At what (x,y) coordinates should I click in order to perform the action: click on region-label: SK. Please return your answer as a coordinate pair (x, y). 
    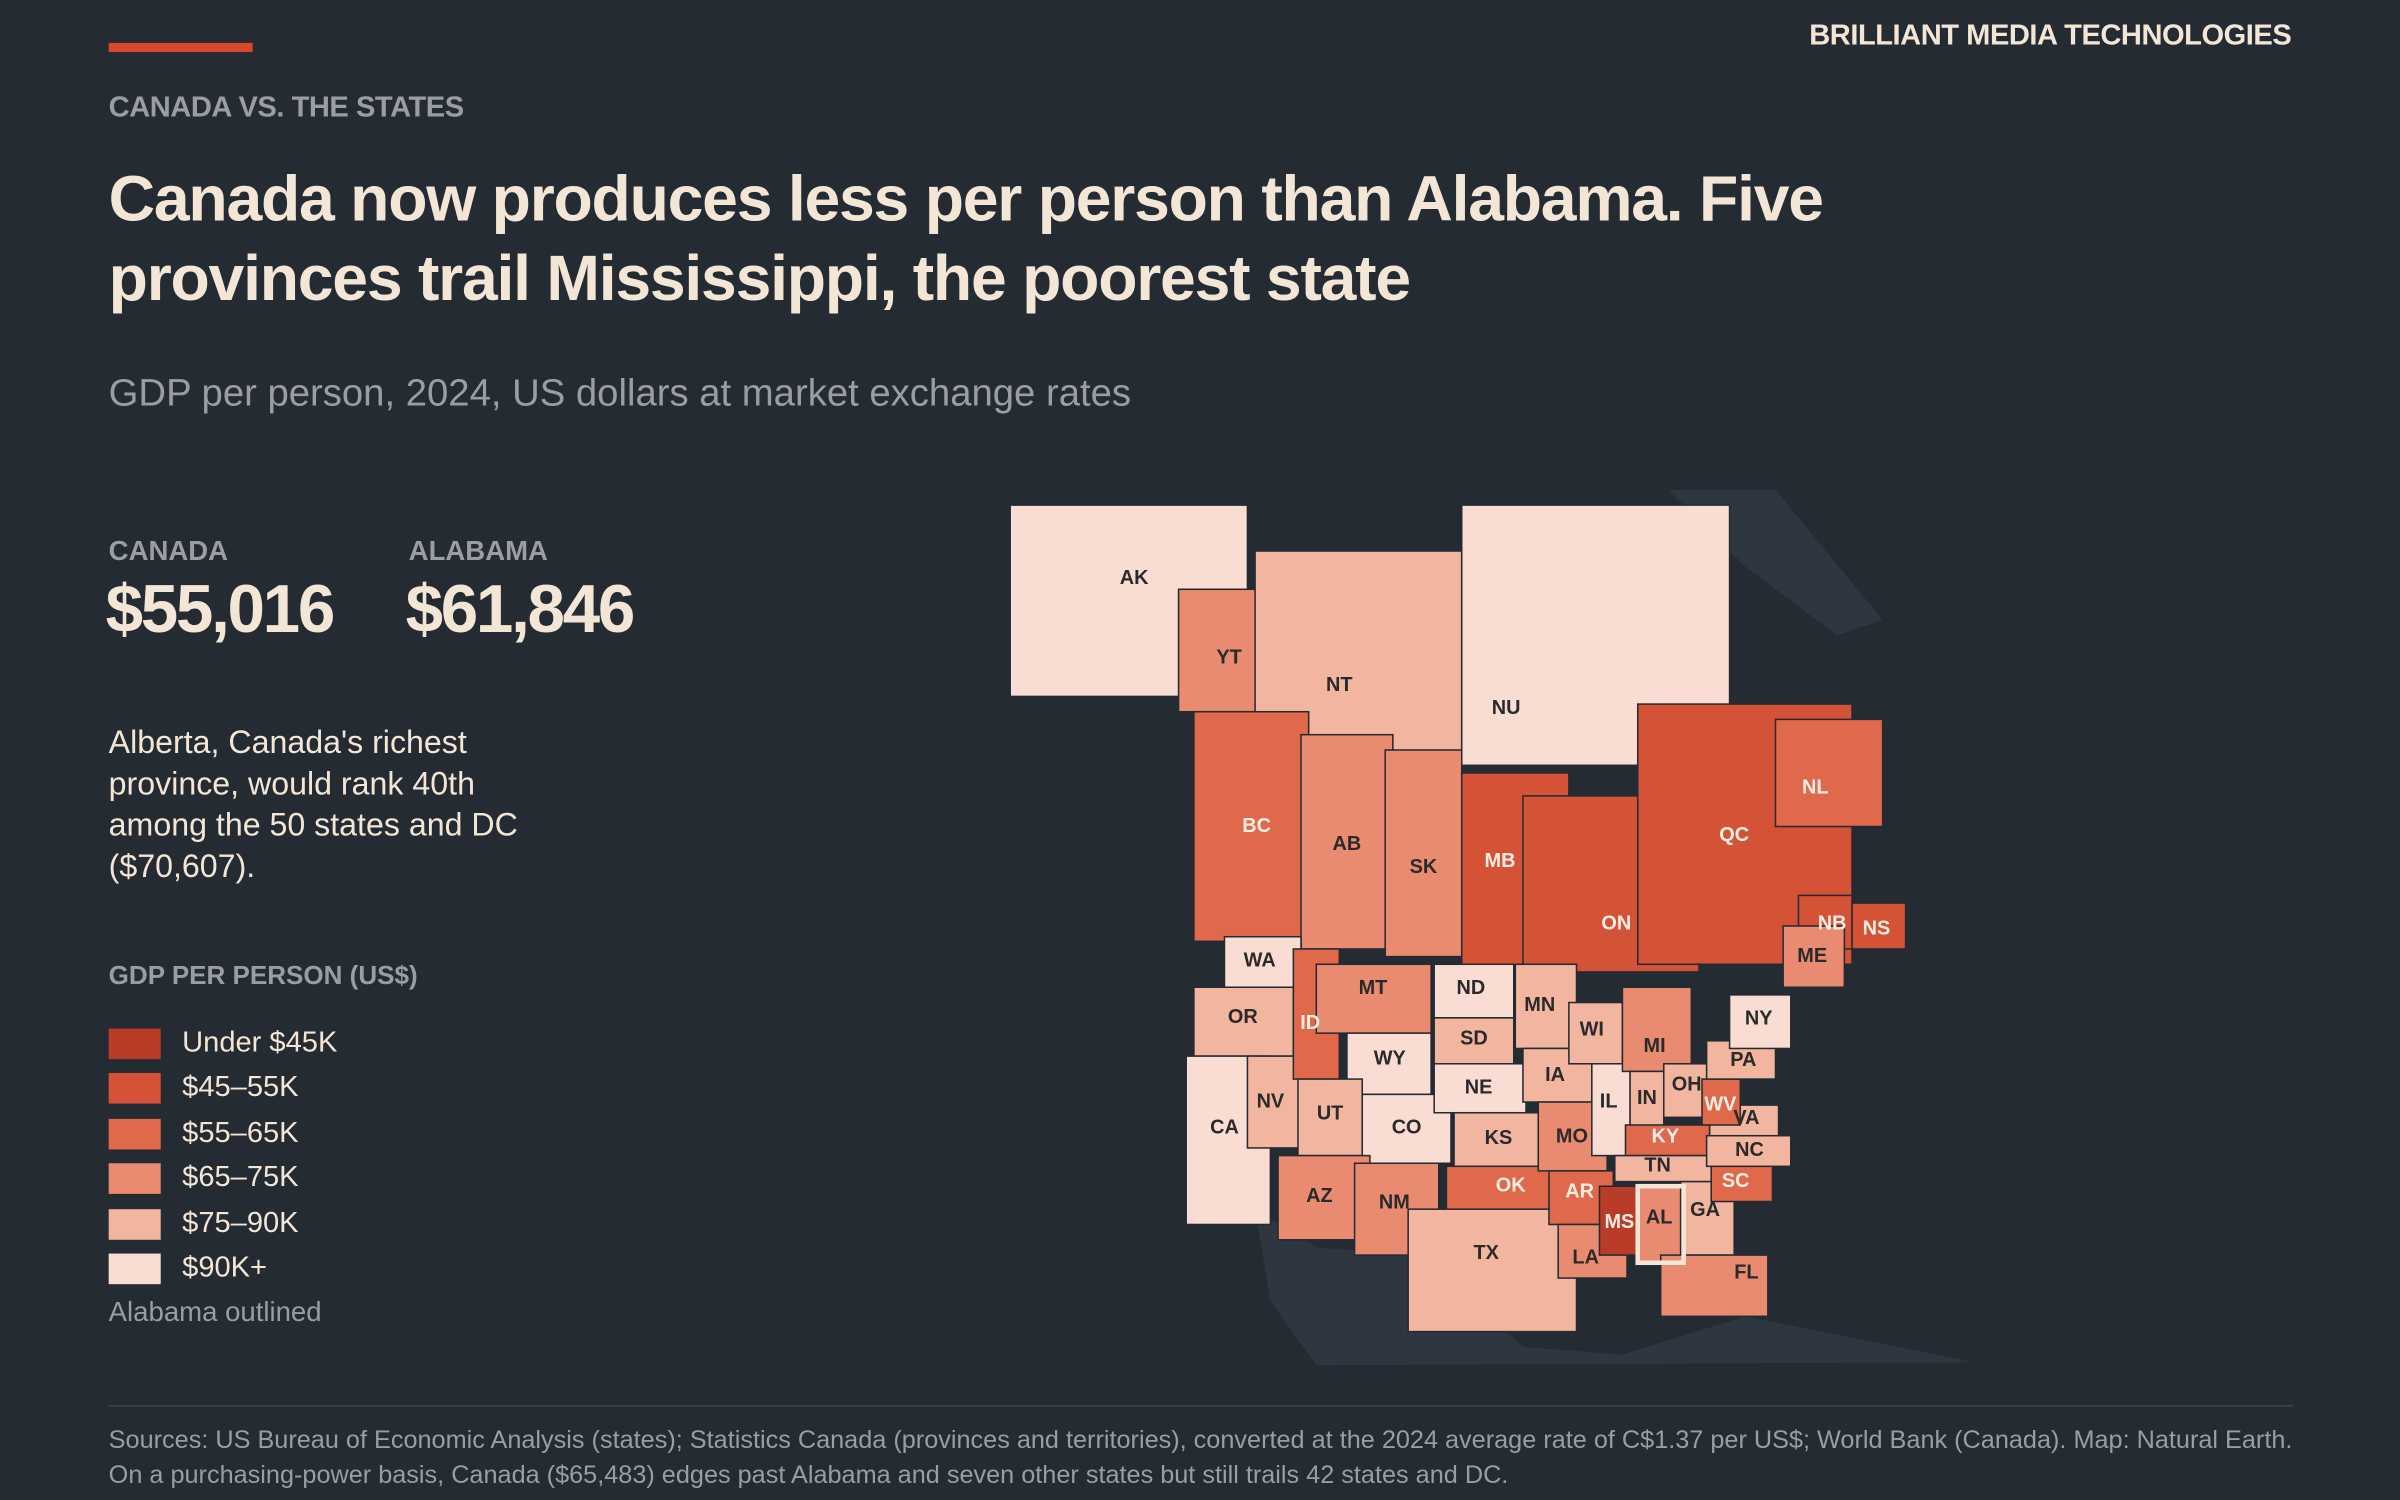
    Looking at the image, I should click on (1424, 867).